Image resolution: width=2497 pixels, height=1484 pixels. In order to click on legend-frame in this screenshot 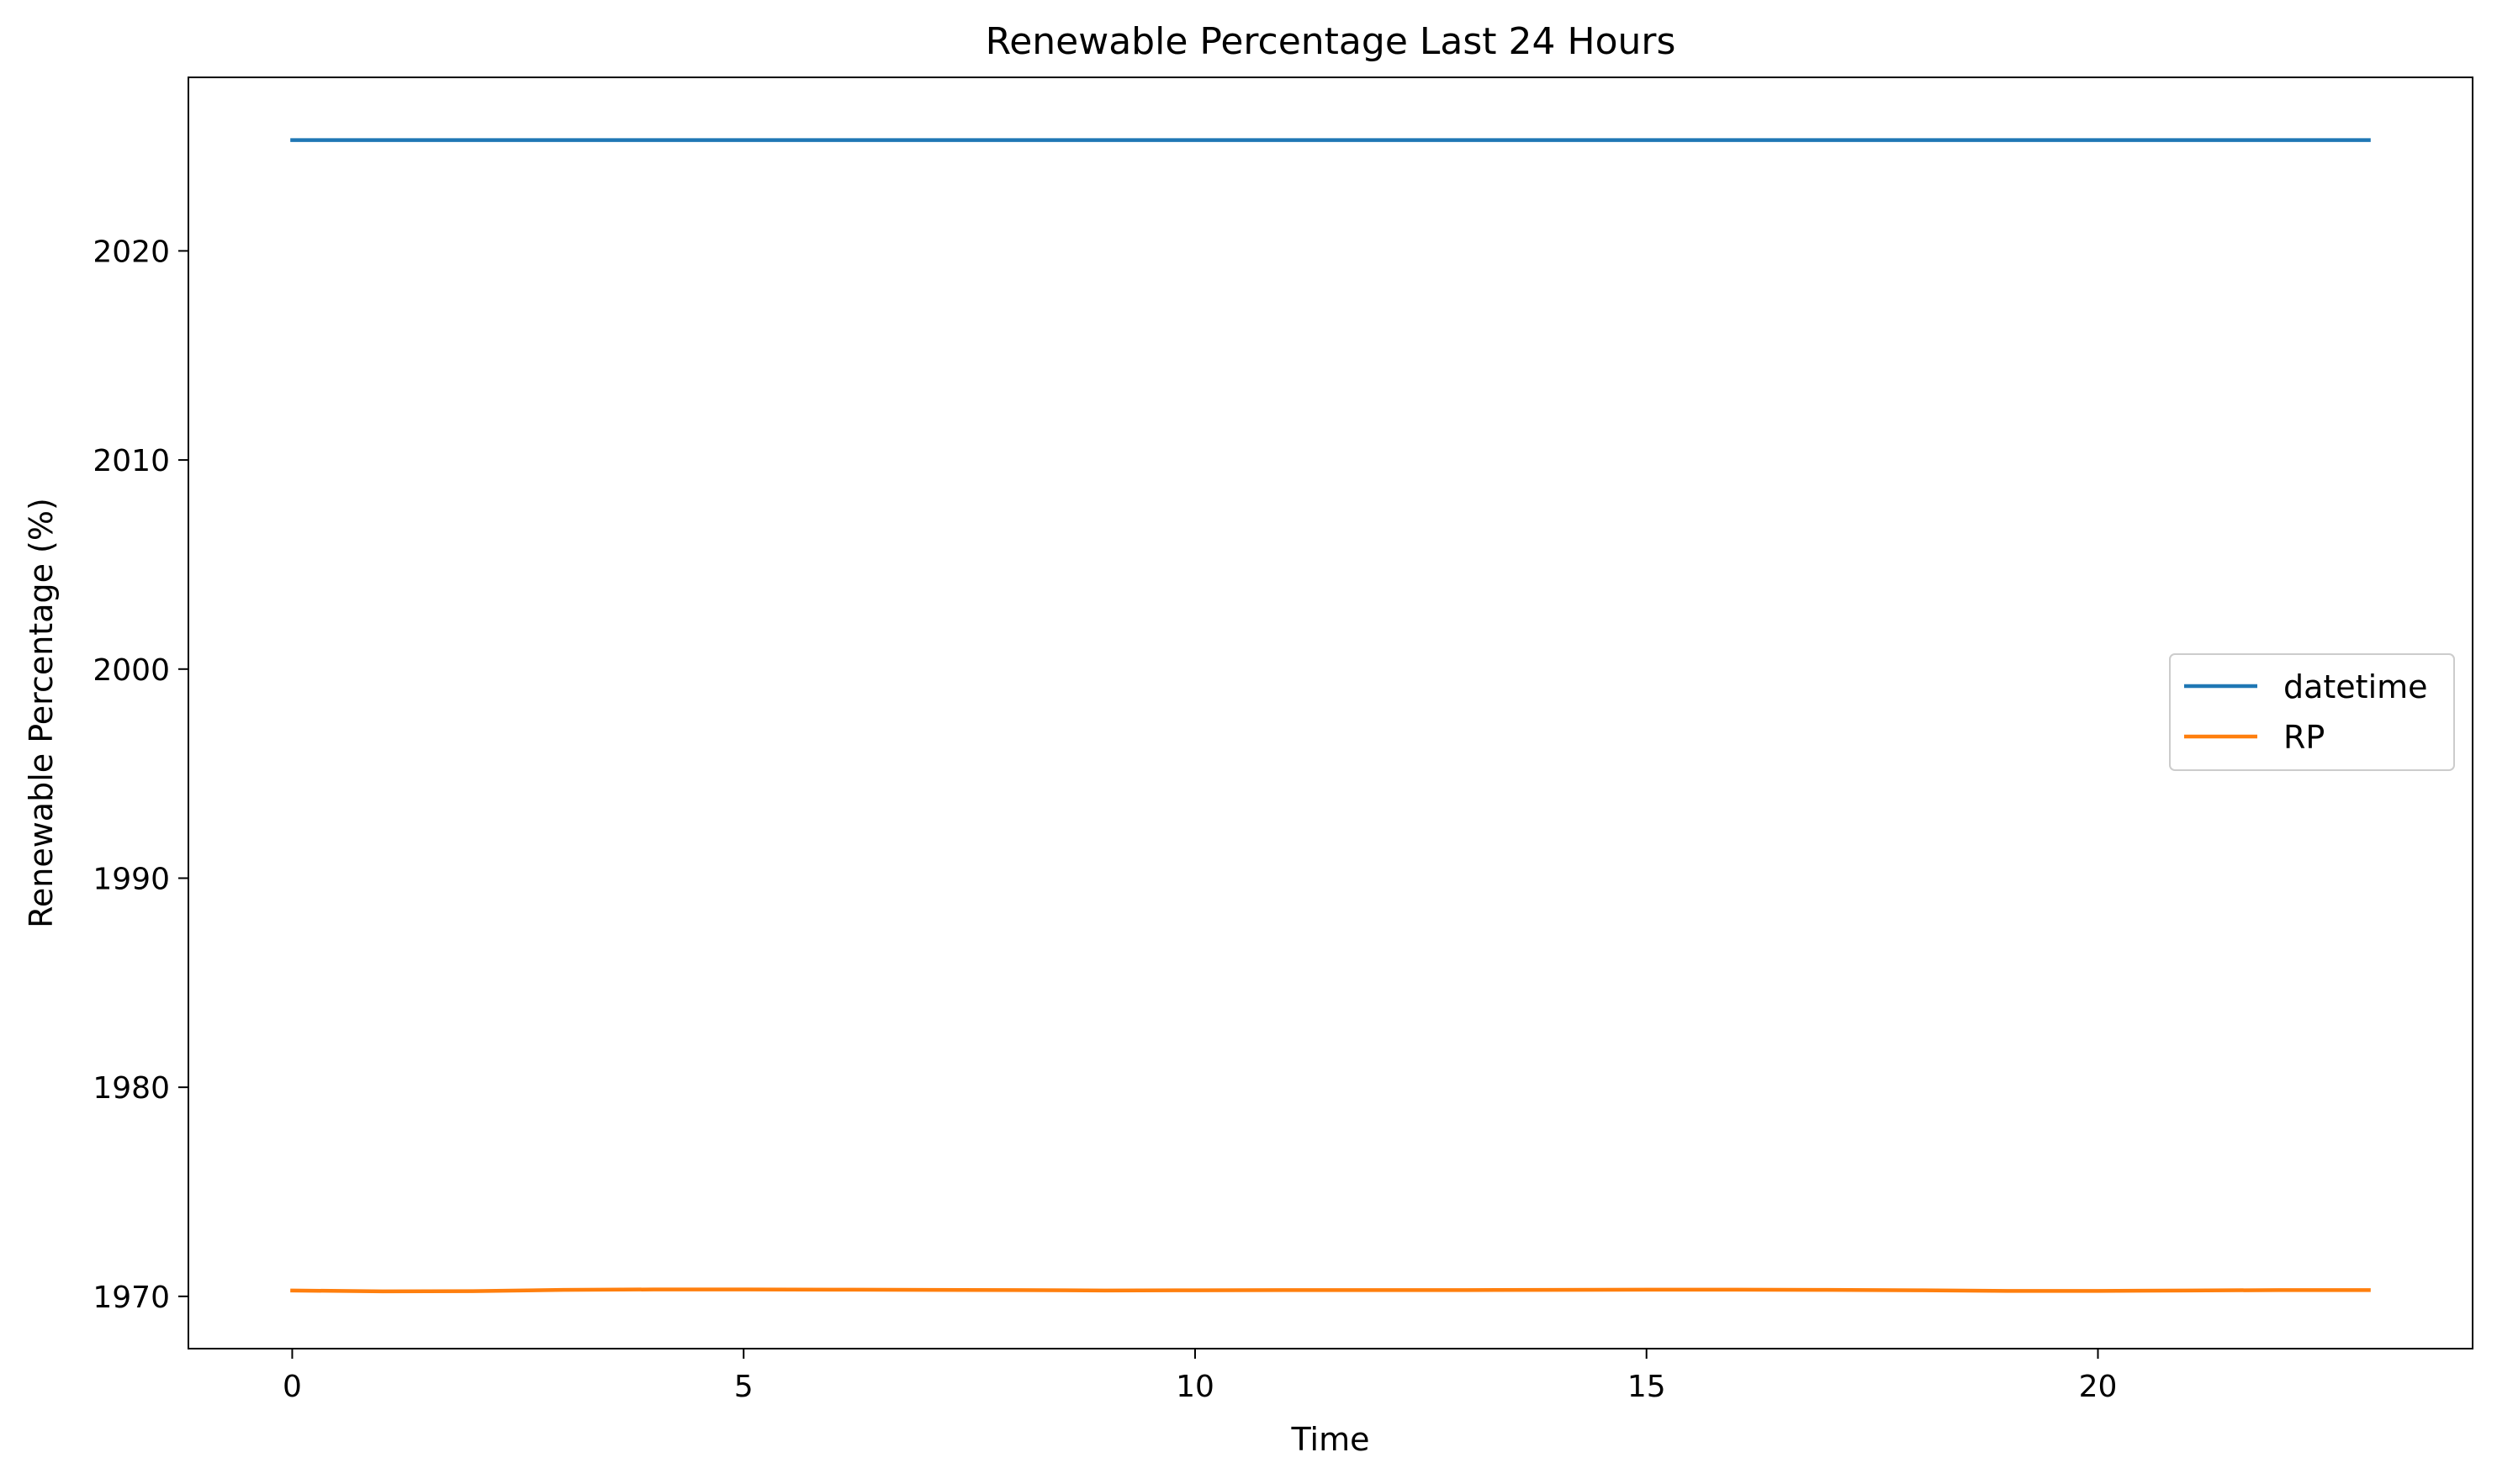, I will do `click(2312, 712)`.